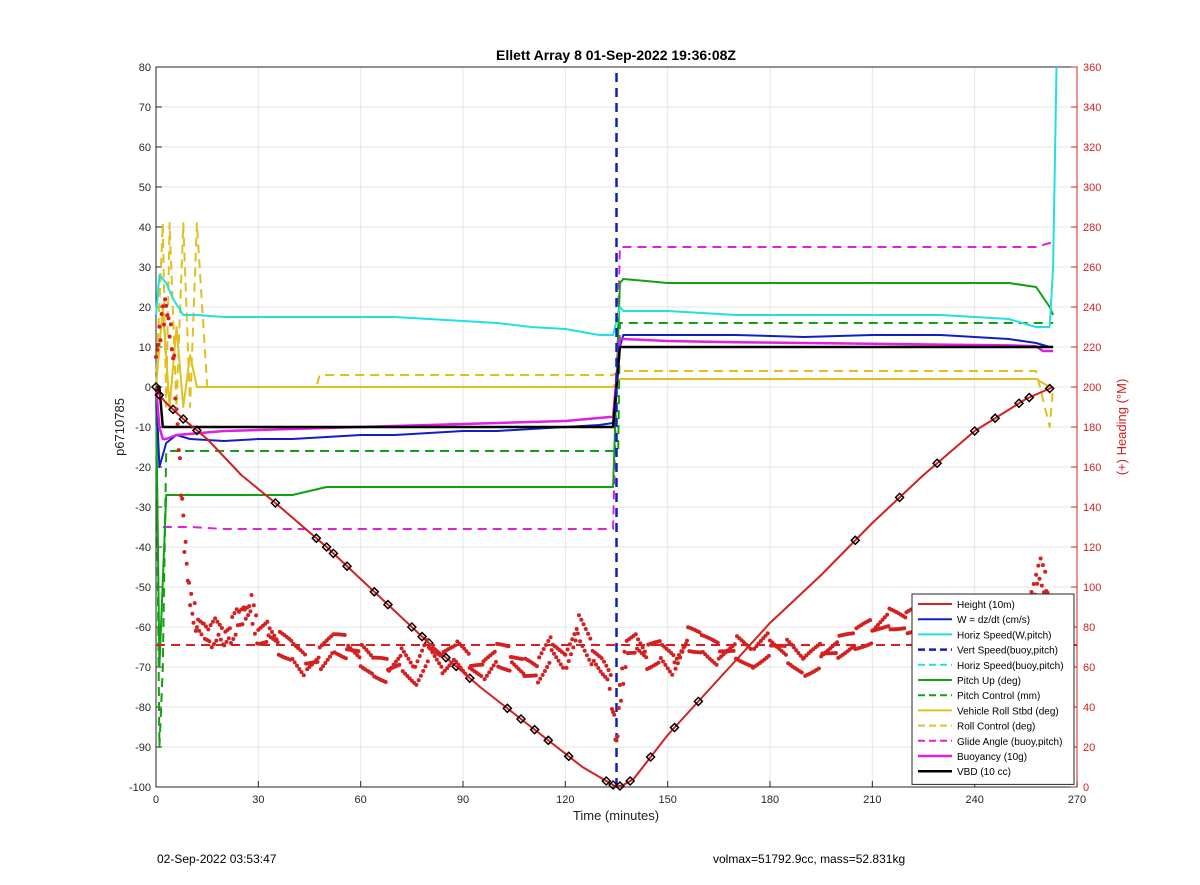 This screenshot has width=1200, height=885. What do you see at coordinates (996, 727) in the screenshot?
I see `legend-label: Roll Control (deg)` at bounding box center [996, 727].